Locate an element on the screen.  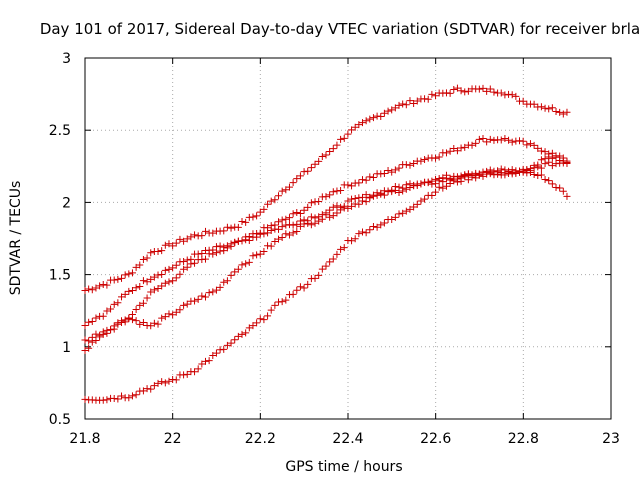
y-tick-label: 1.5 is located at coordinates (60, 276).